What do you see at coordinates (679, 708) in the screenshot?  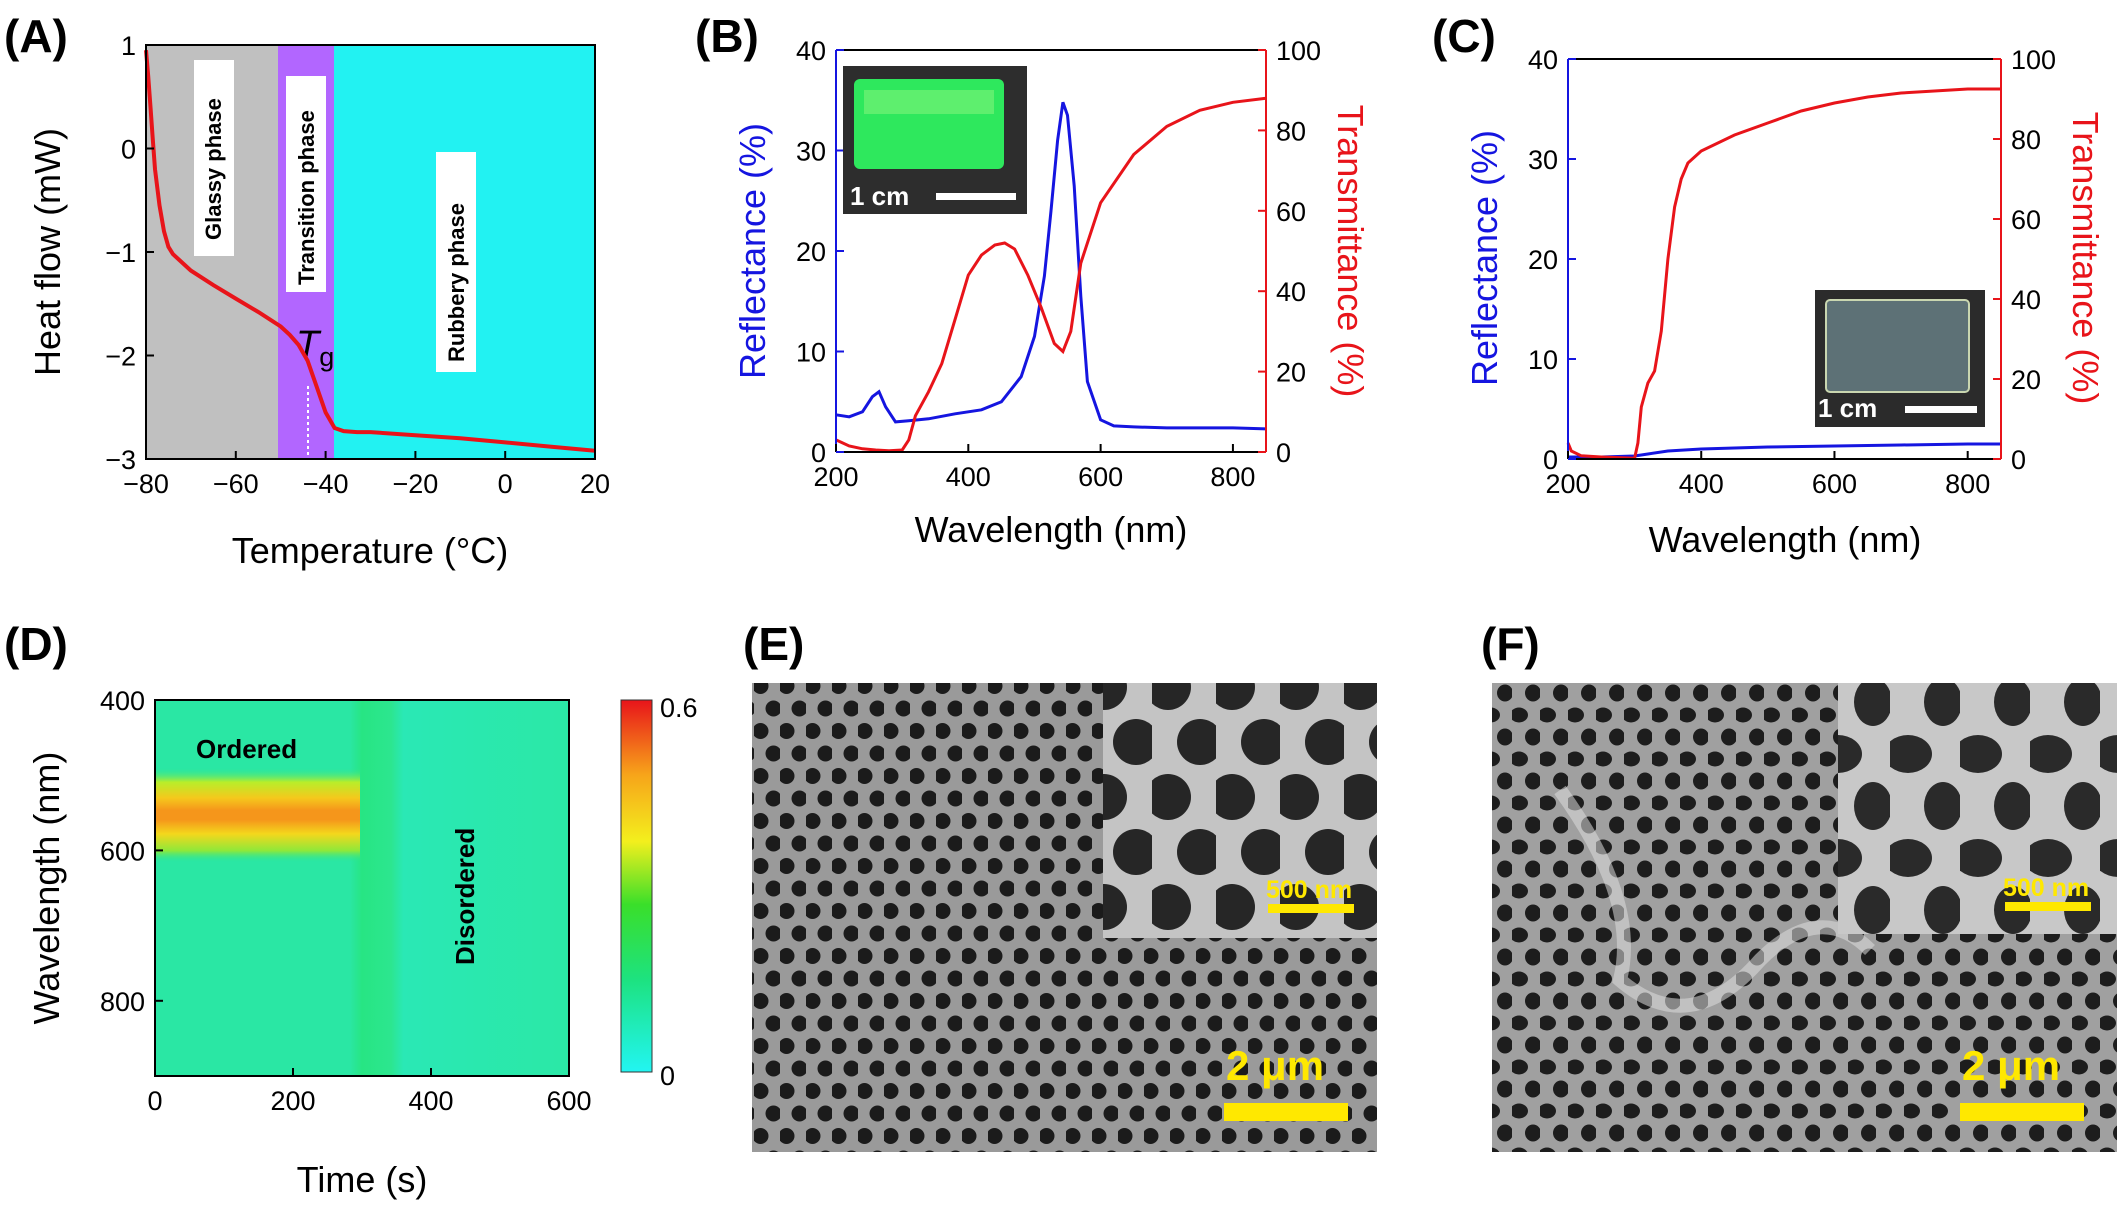 I see `colorbar-max-label: 0.6` at bounding box center [679, 708].